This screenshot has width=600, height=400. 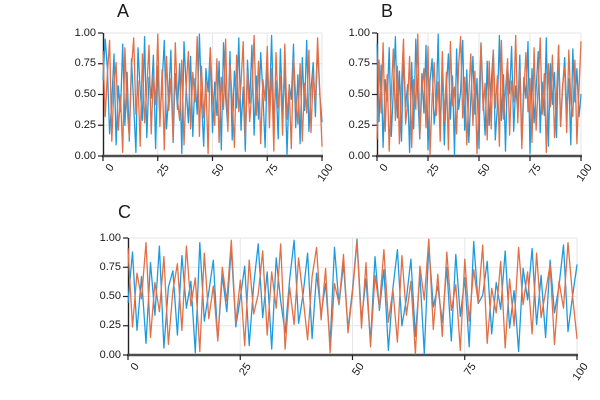 I want to click on chart-a-title: A, so click(x=123, y=11).